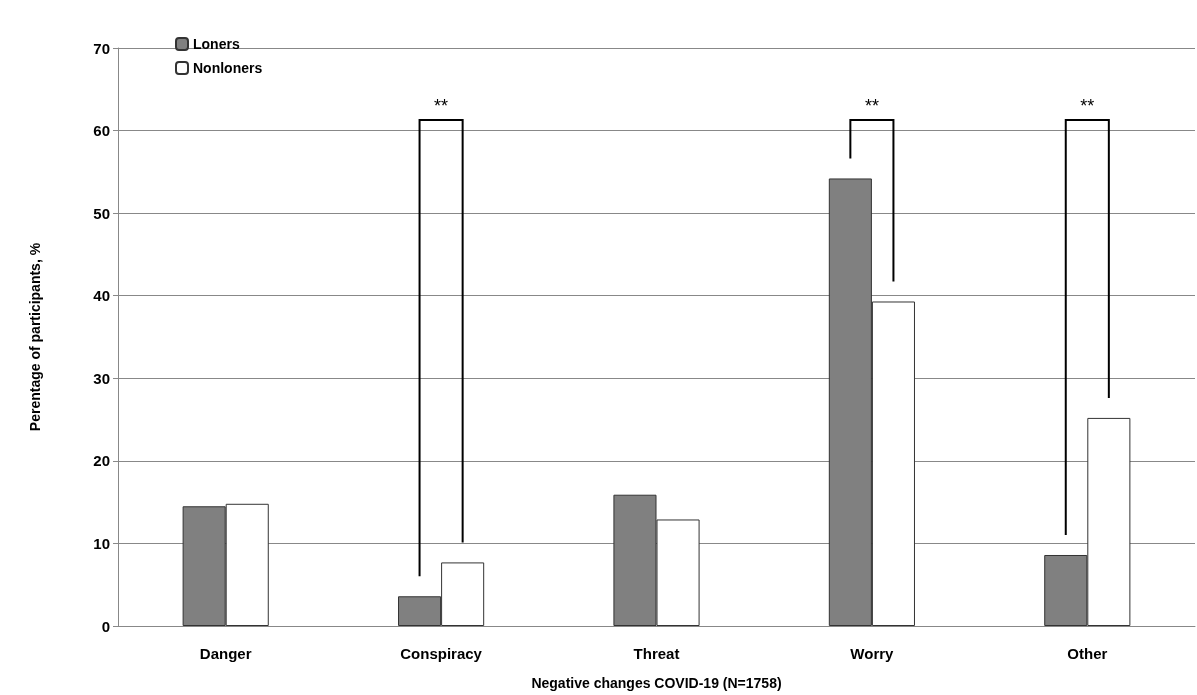 This screenshot has width=1197, height=695. Describe the element at coordinates (101, 543) in the screenshot. I see `y-tick-label: 10` at that location.